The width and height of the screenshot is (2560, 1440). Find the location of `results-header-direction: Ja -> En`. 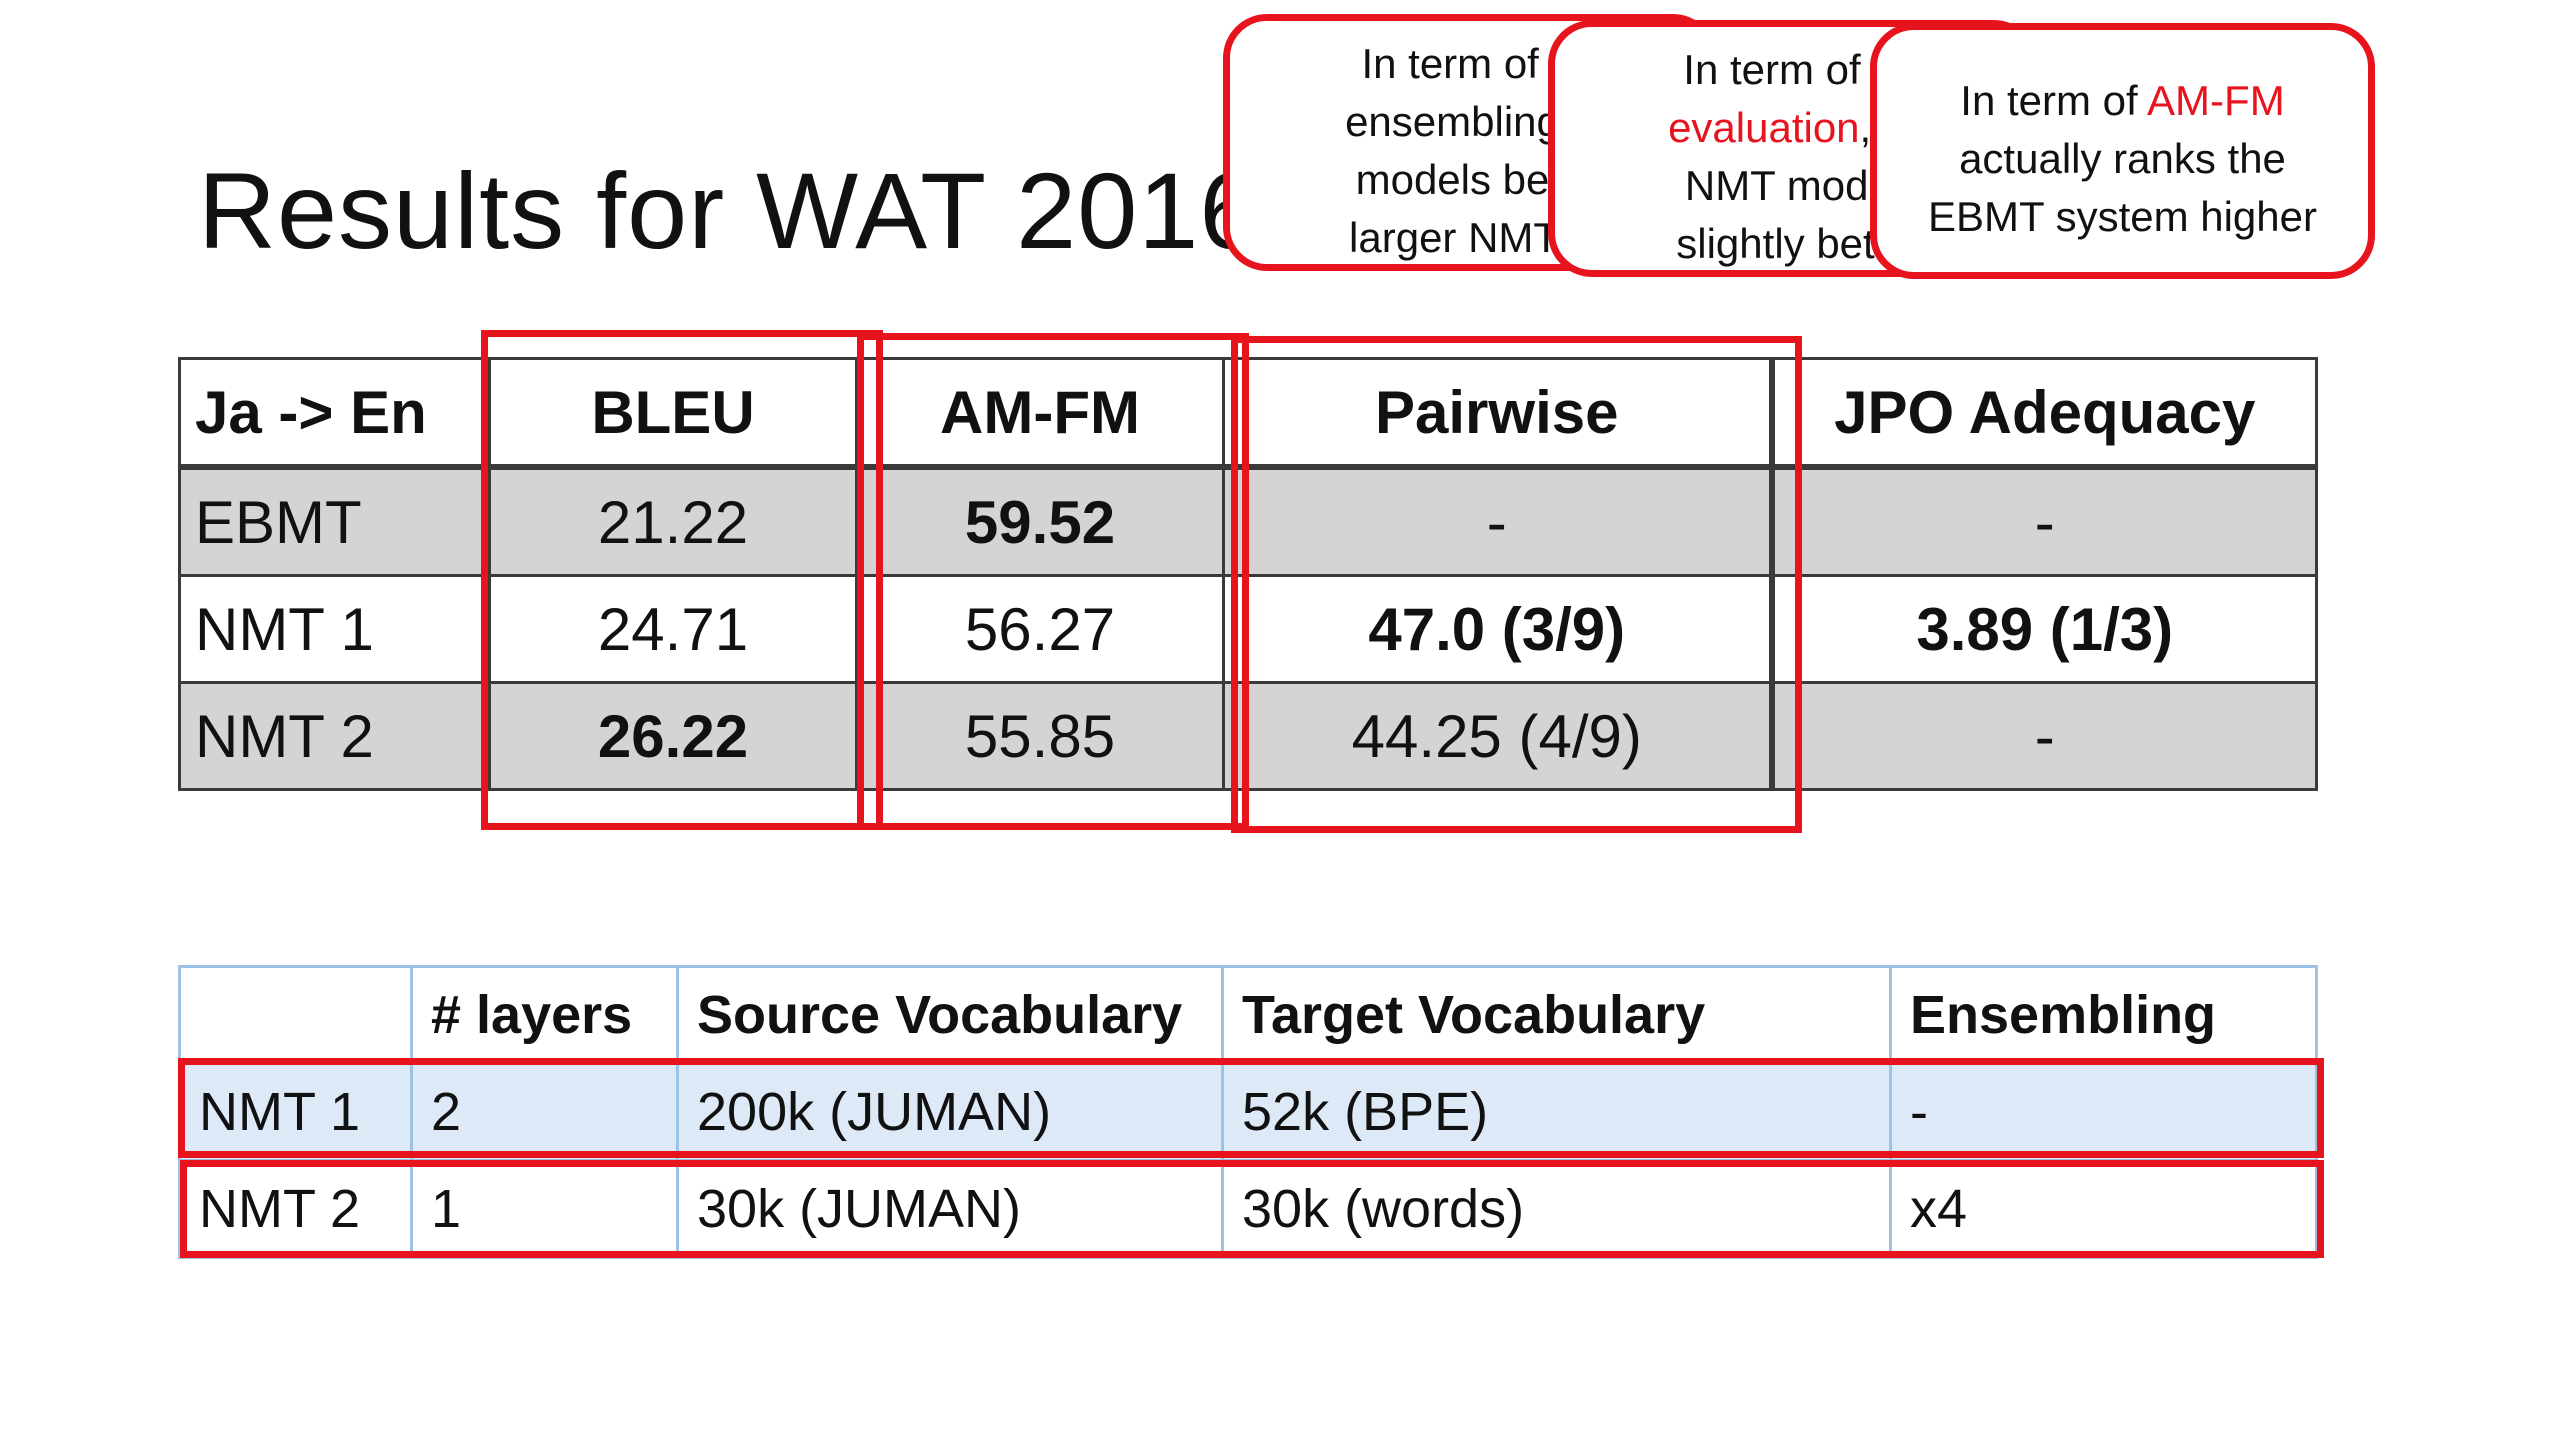

results-header-direction: Ja -> En is located at coordinates (334, 413).